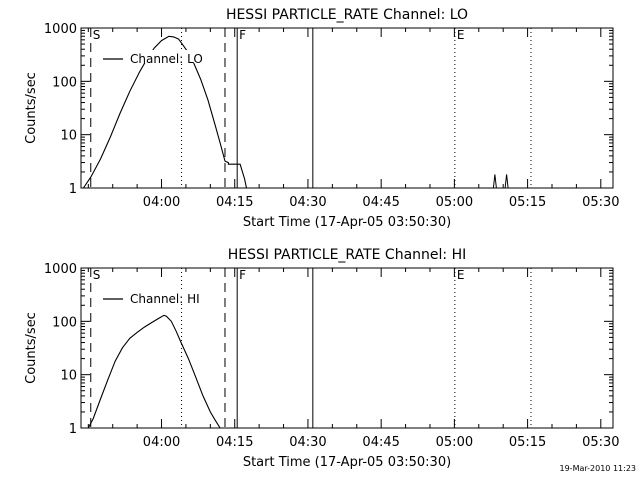 This screenshot has height=480, width=640. What do you see at coordinates (461, 275) in the screenshot?
I see `panel-2-marker-label: E` at bounding box center [461, 275].